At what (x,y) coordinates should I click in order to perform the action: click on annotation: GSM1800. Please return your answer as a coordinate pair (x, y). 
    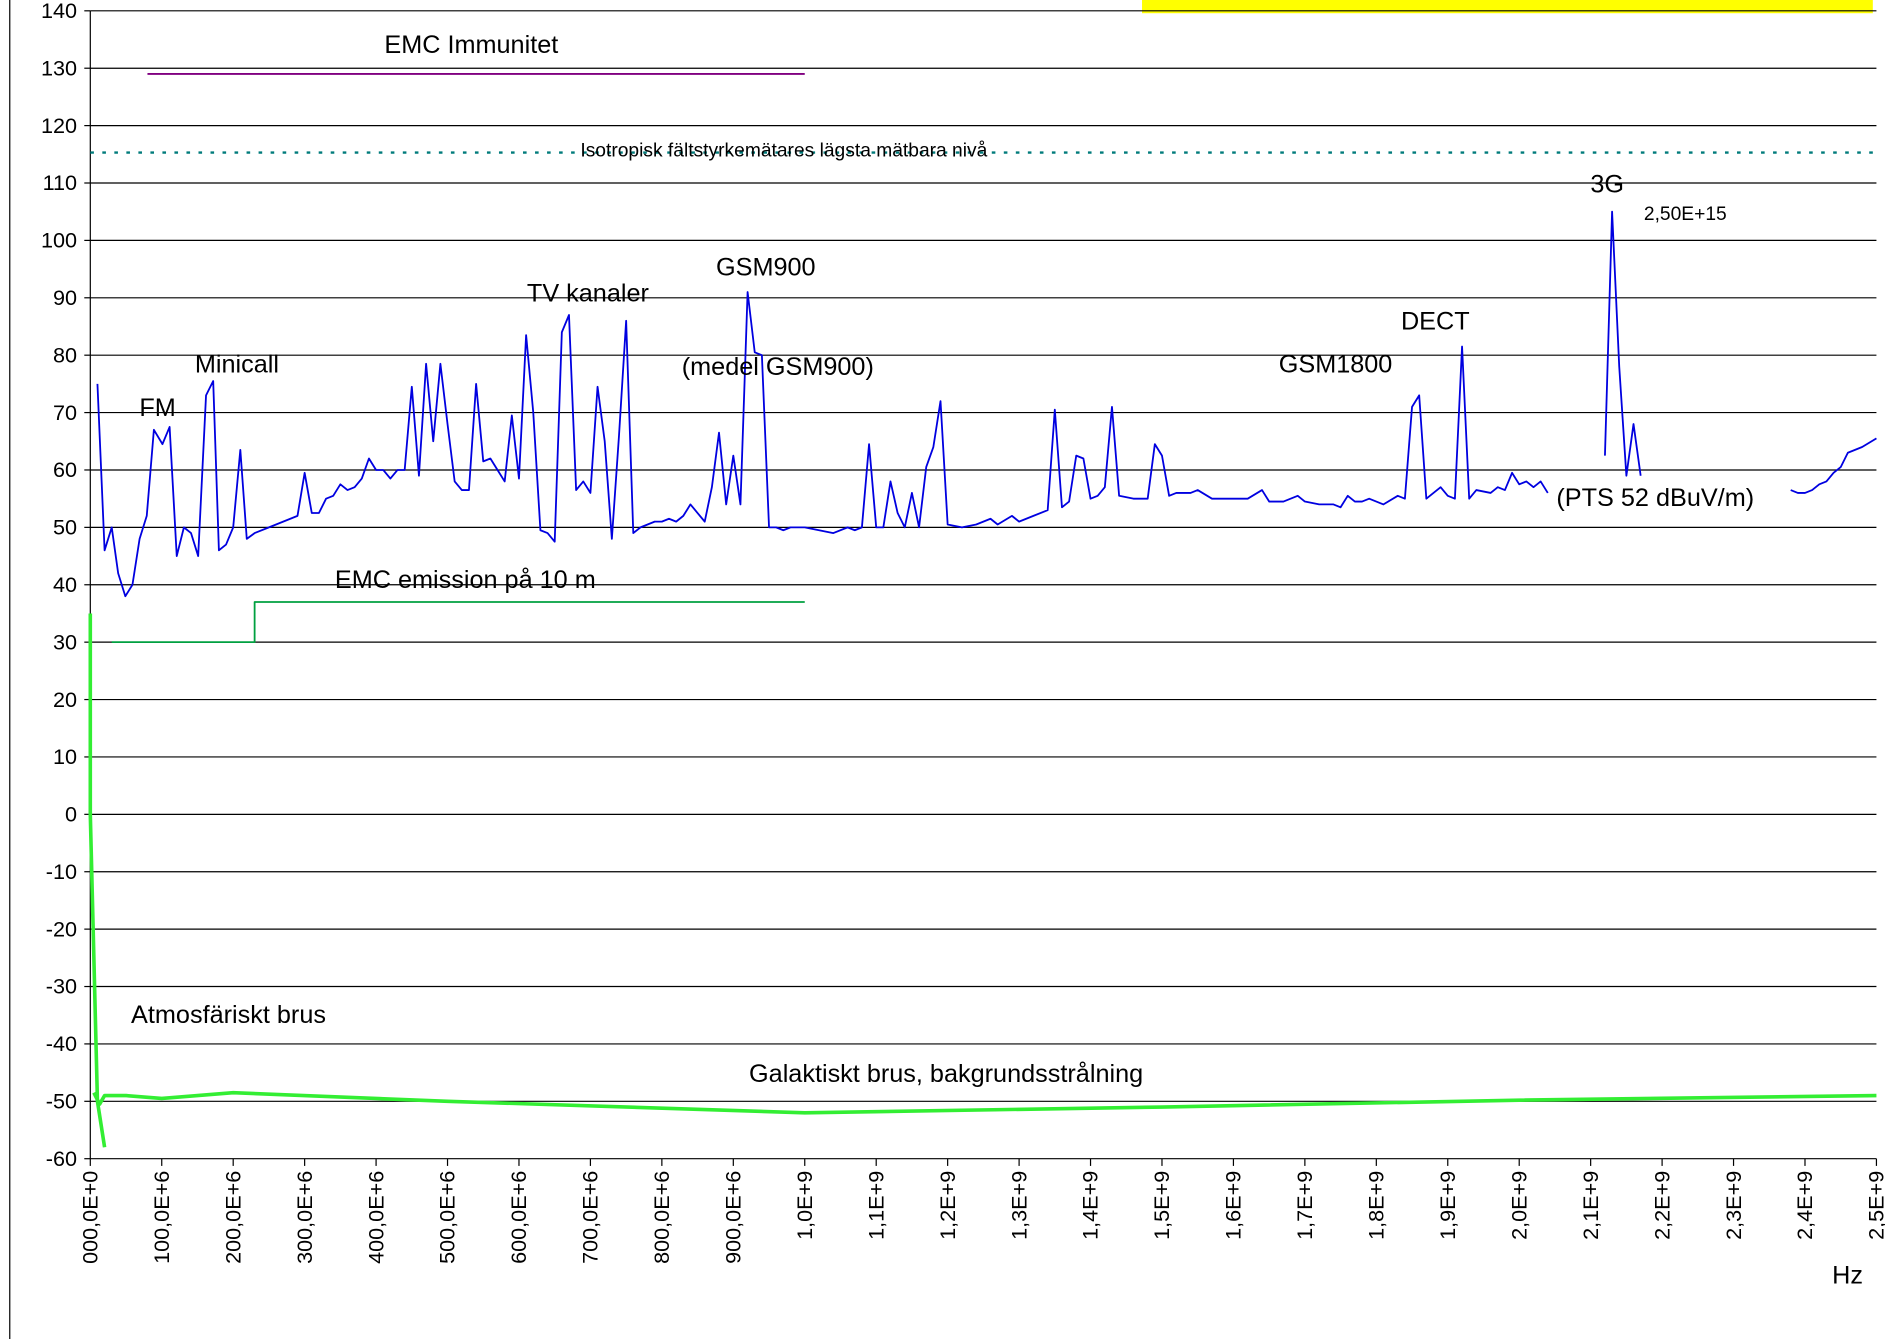
    Looking at the image, I should click on (1336, 365).